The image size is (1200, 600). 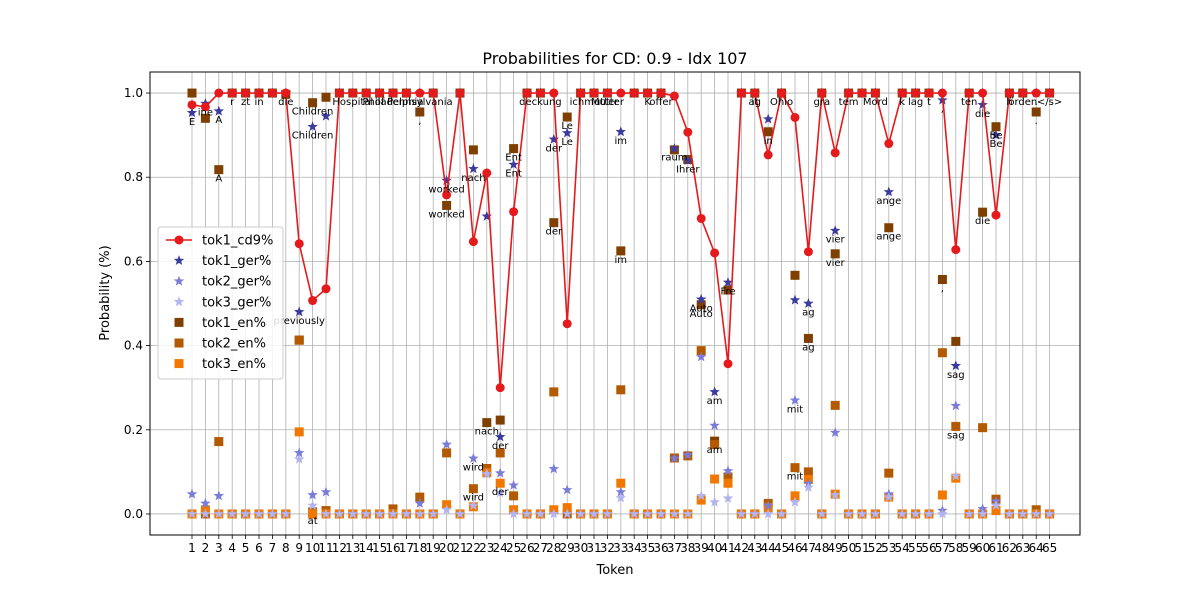 I want to click on x-tick-label: 51, so click(x=861, y=548).